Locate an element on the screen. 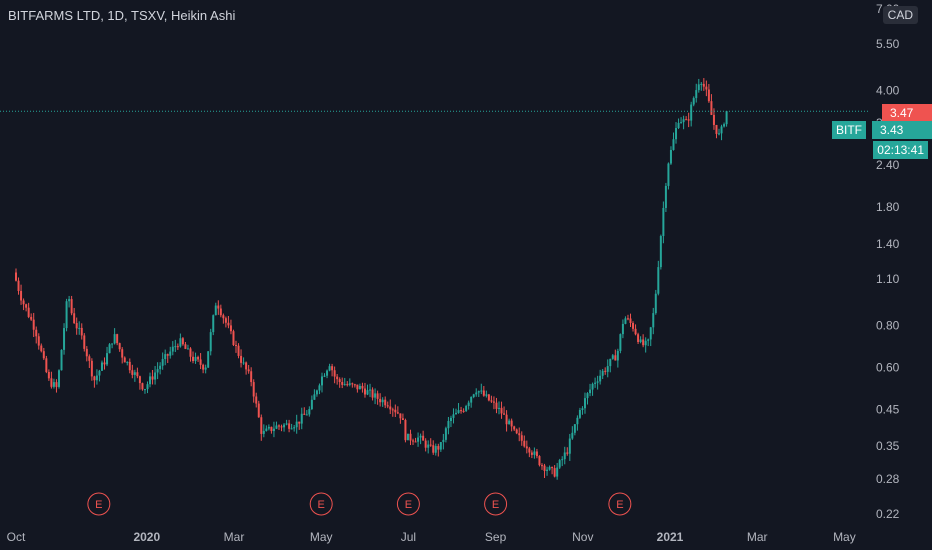 Image resolution: width=932 pixels, height=550 pixels. earnings-marker-label: E is located at coordinates (619, 505).